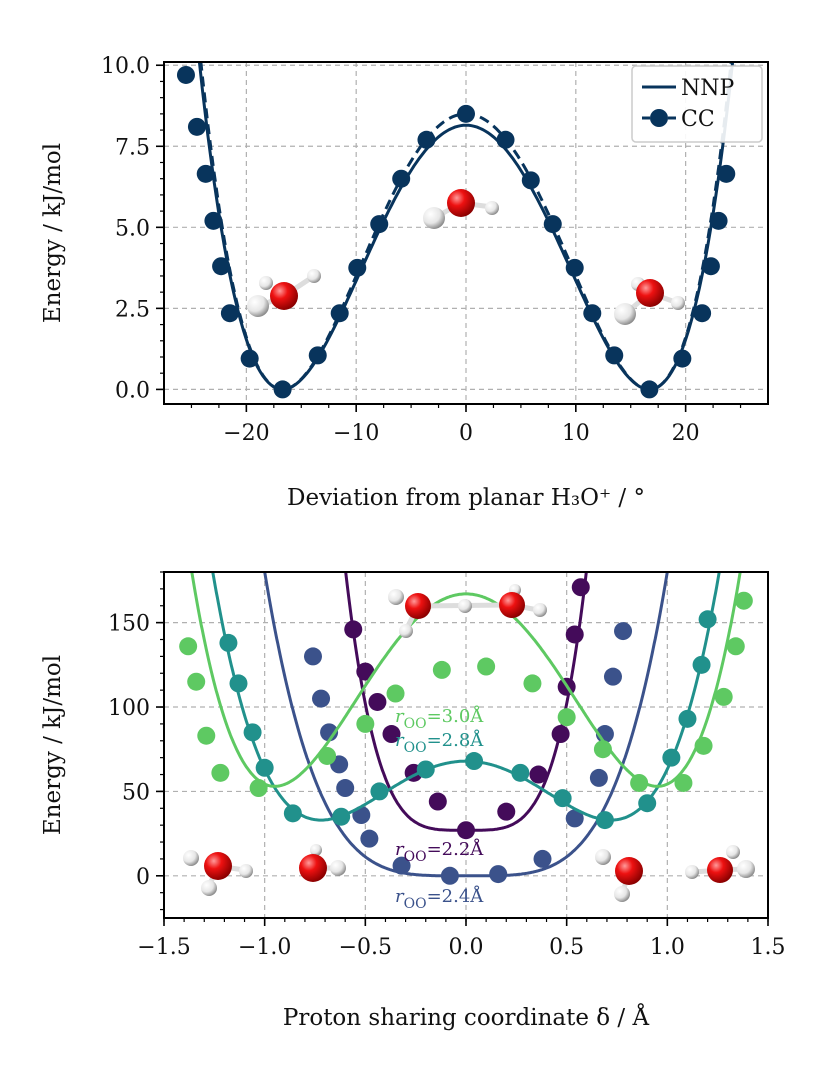 The image size is (831, 1074). Describe the element at coordinates (143, 877) in the screenshot. I see `bottom-ytick-label: 0` at that location.